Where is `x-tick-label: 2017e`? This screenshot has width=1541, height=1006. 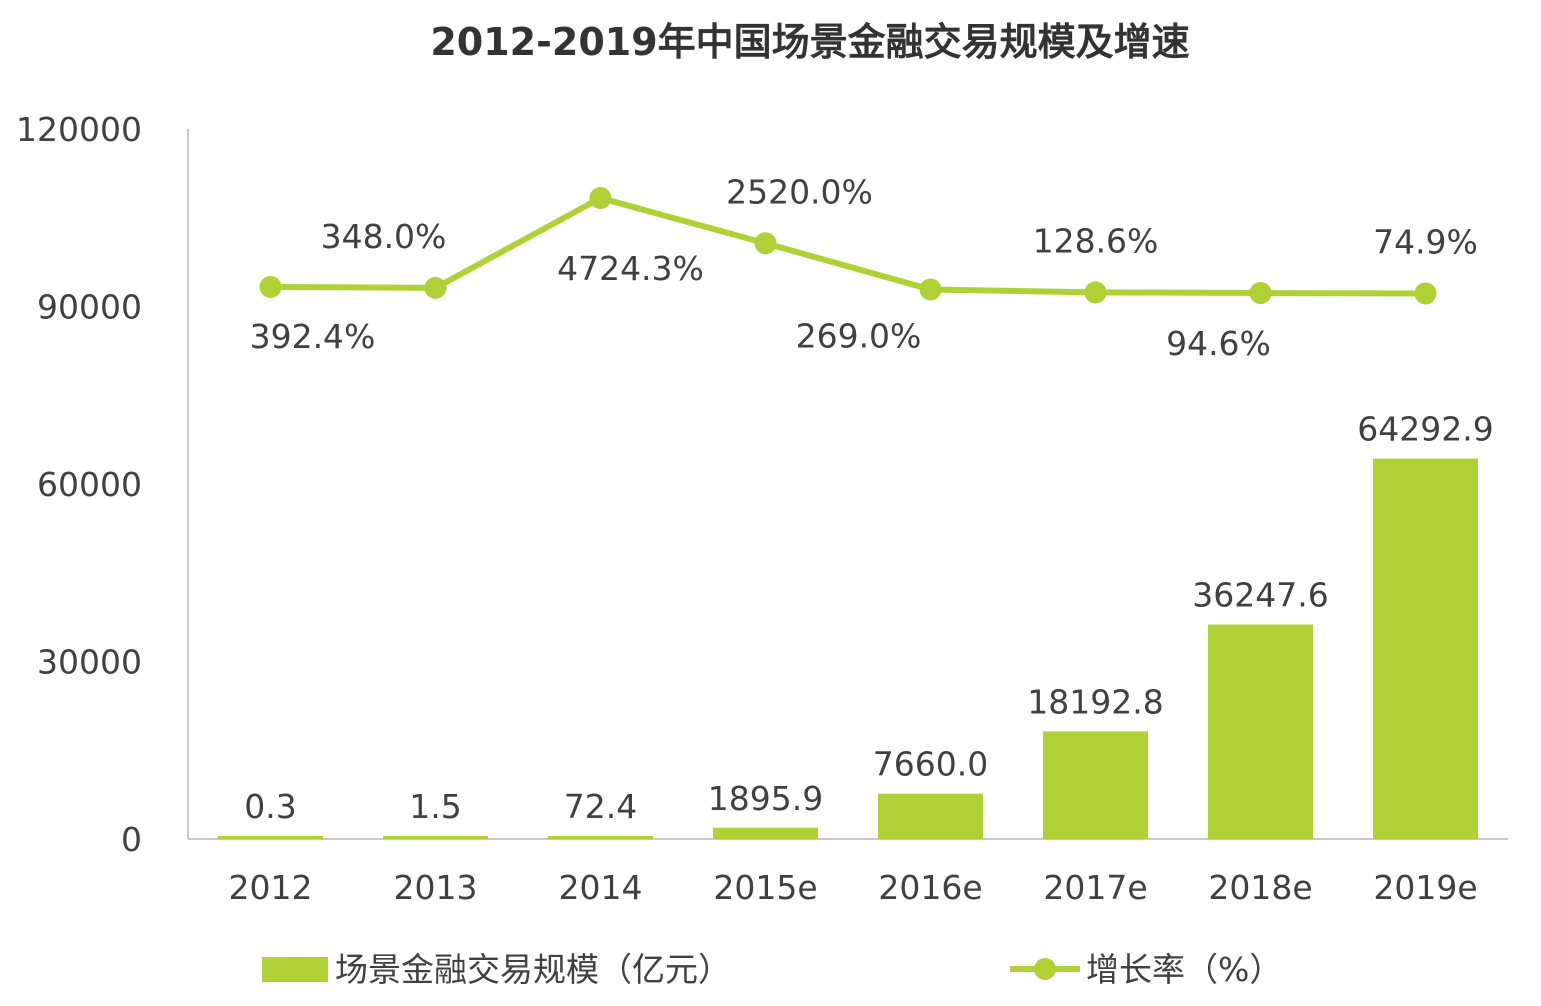
x-tick-label: 2017e is located at coordinates (1095, 887).